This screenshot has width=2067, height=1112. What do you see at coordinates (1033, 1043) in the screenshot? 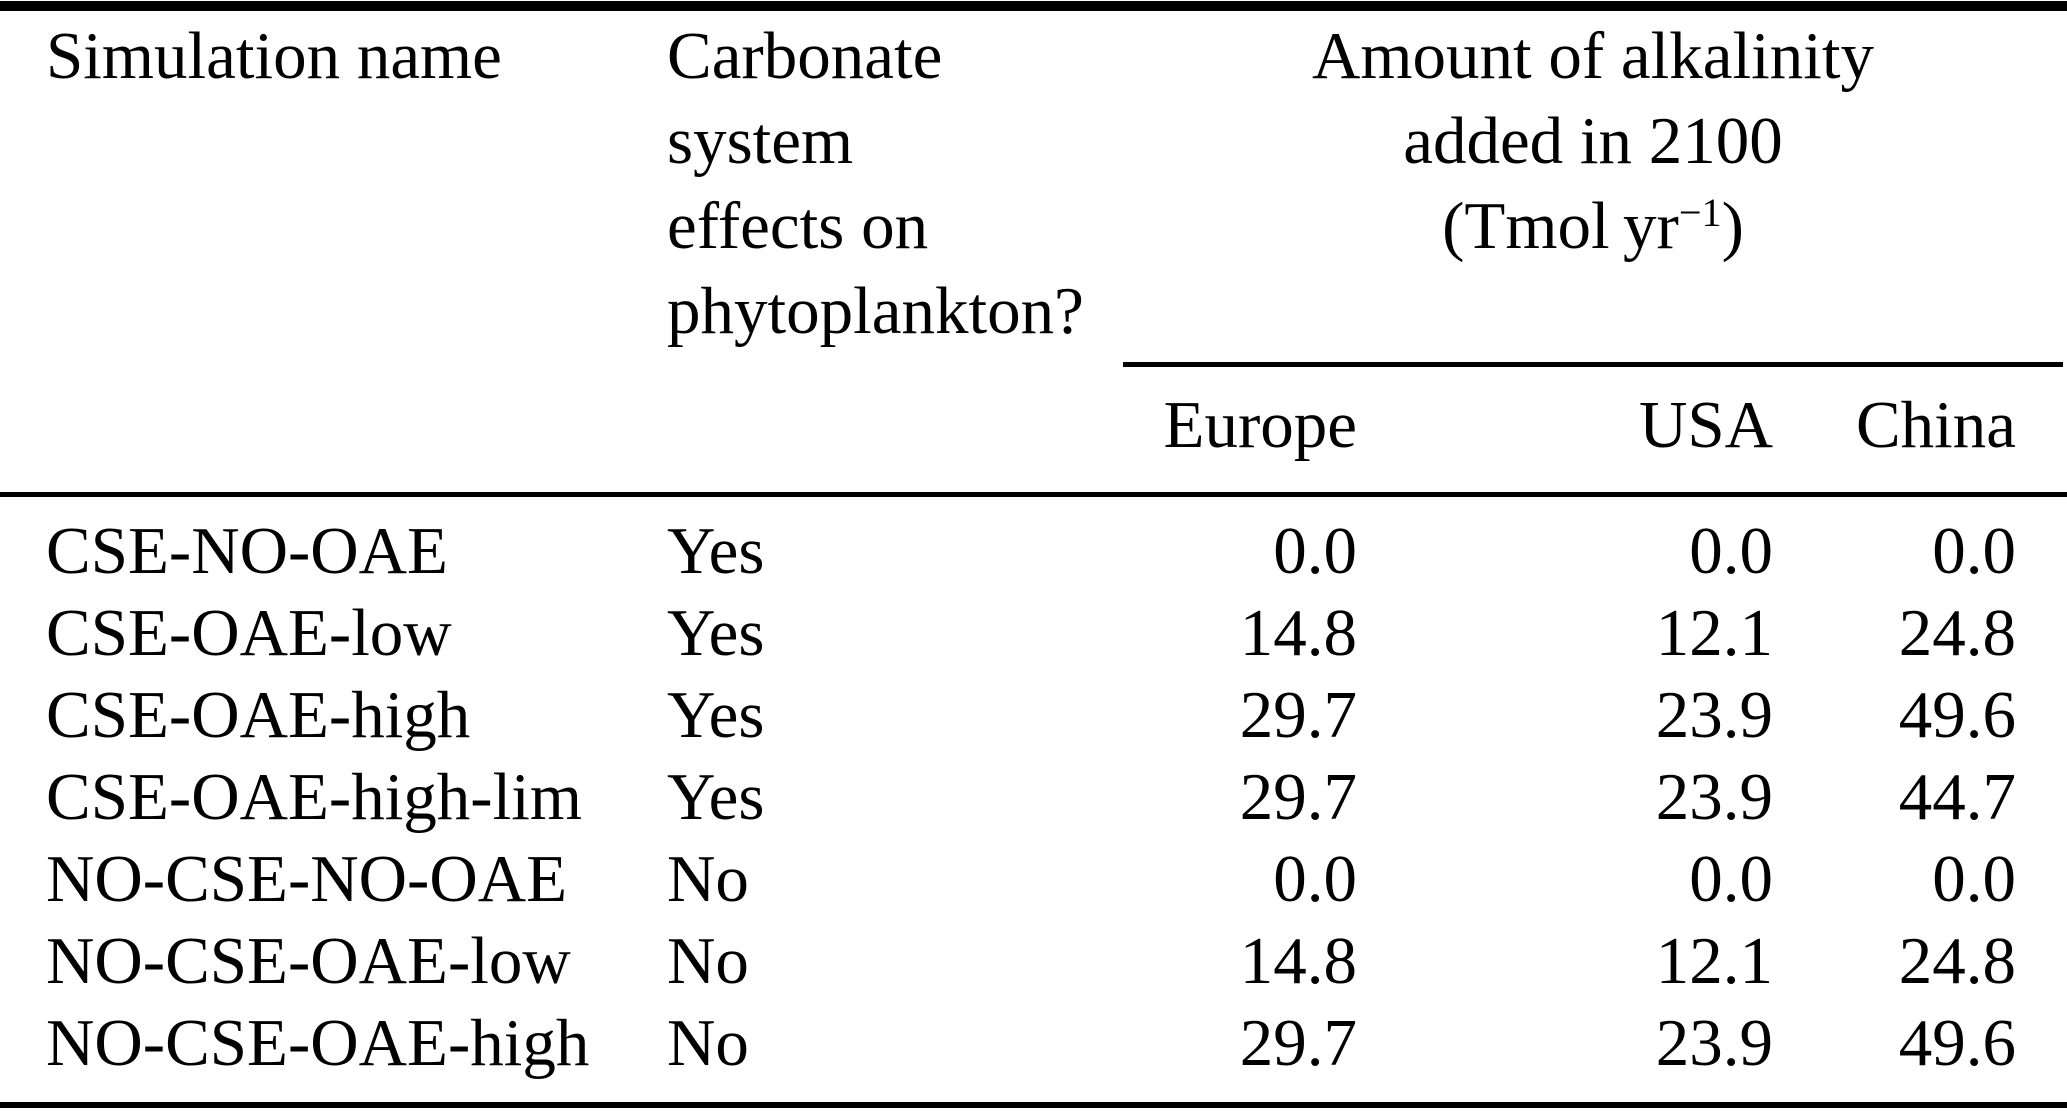
I see `table-row: NO-CSE-OAE-high No 29.7 23.9 49.6` at bounding box center [1033, 1043].